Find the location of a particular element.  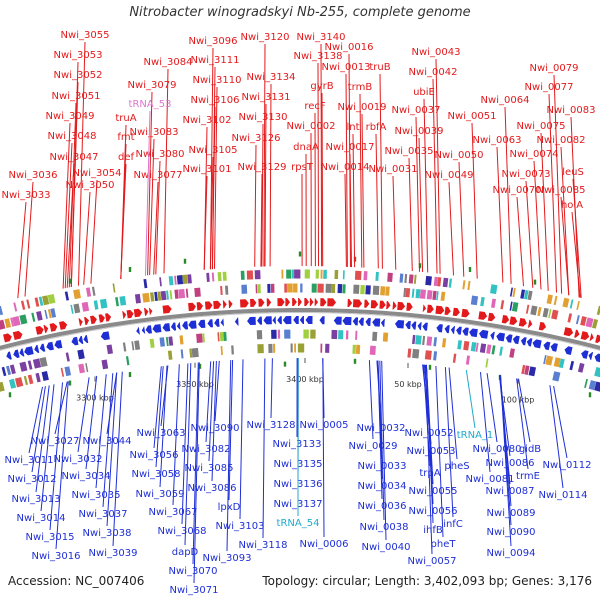

forward-gene-label: ubiE is located at coordinates (424, 92).